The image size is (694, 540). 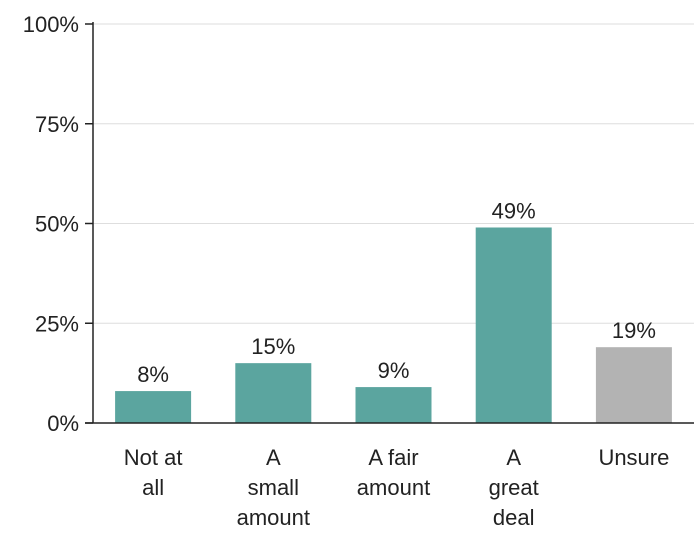 I want to click on y-axis-ticks: 0% 25% 50% 75% 100%, so click(x=58, y=224).